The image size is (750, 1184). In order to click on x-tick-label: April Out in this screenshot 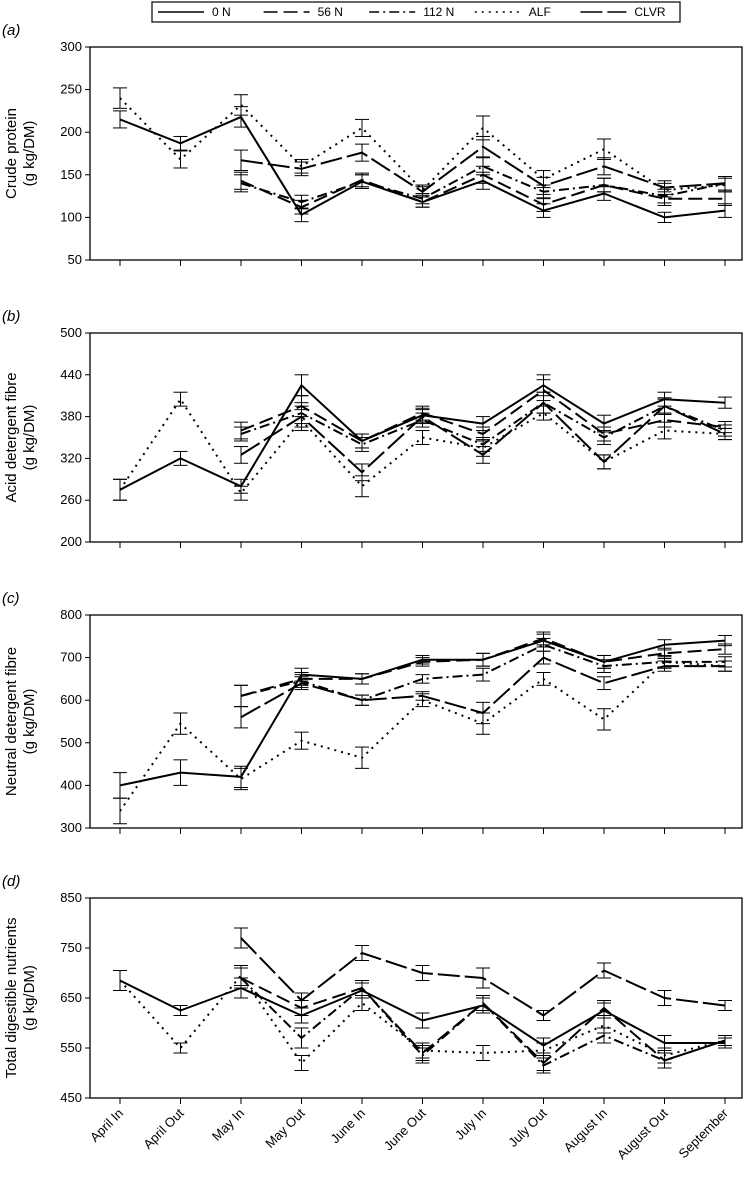, I will do `click(163, 1128)`.